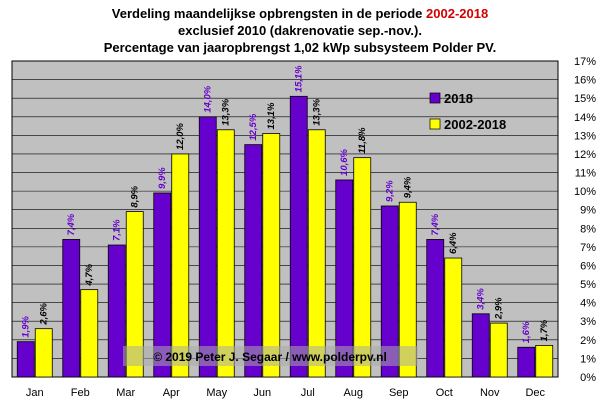  What do you see at coordinates (588, 211) in the screenshot?
I see `y-tick-label: 9%` at bounding box center [588, 211].